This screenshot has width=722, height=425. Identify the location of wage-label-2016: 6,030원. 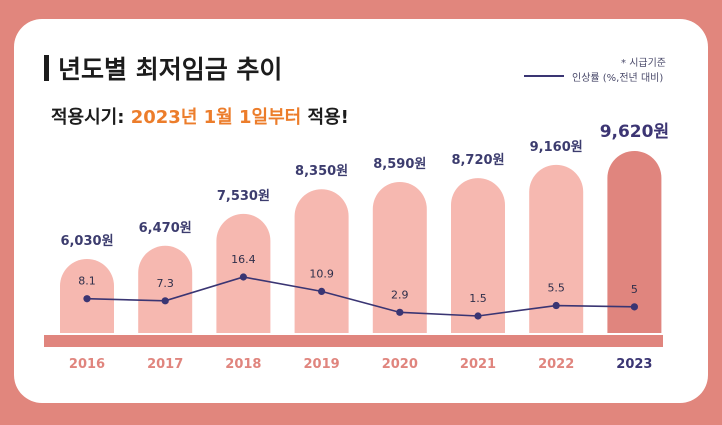
(86, 241).